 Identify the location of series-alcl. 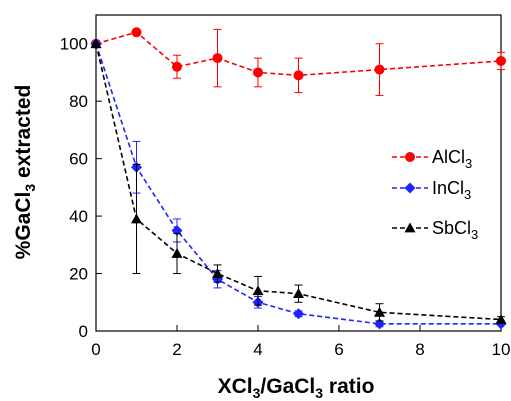
(298, 61).